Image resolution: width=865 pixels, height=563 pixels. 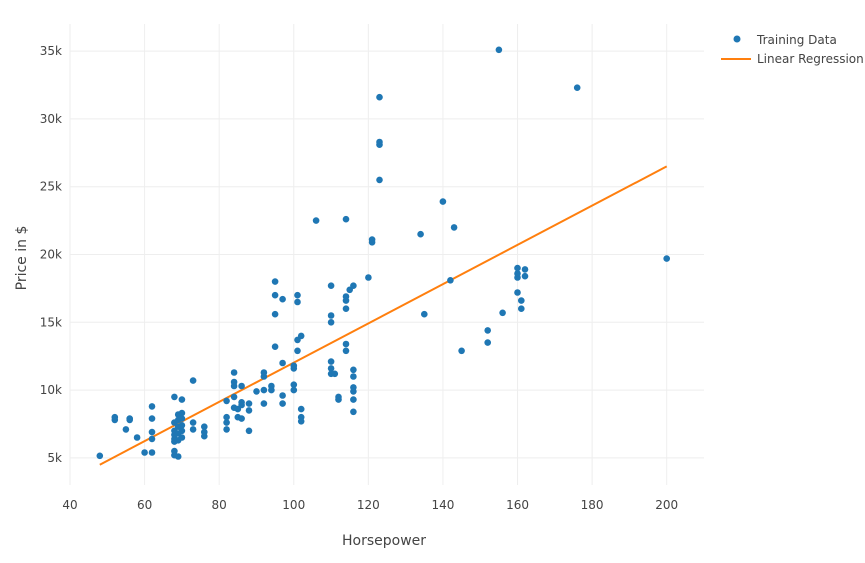 What do you see at coordinates (737, 39) in the screenshot?
I see `legend-marker-training-data` at bounding box center [737, 39].